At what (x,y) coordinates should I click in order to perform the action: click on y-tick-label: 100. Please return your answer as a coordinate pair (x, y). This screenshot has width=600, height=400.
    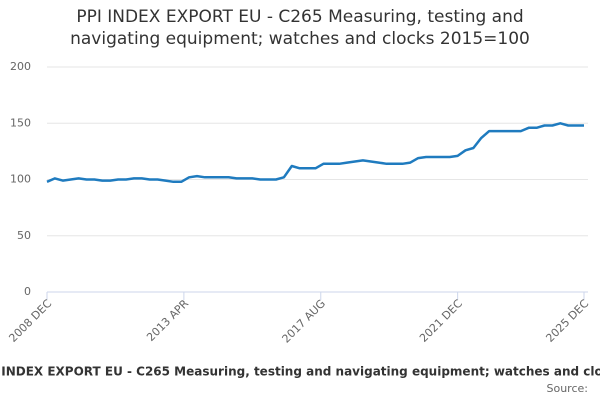
    Looking at the image, I should click on (20, 179).